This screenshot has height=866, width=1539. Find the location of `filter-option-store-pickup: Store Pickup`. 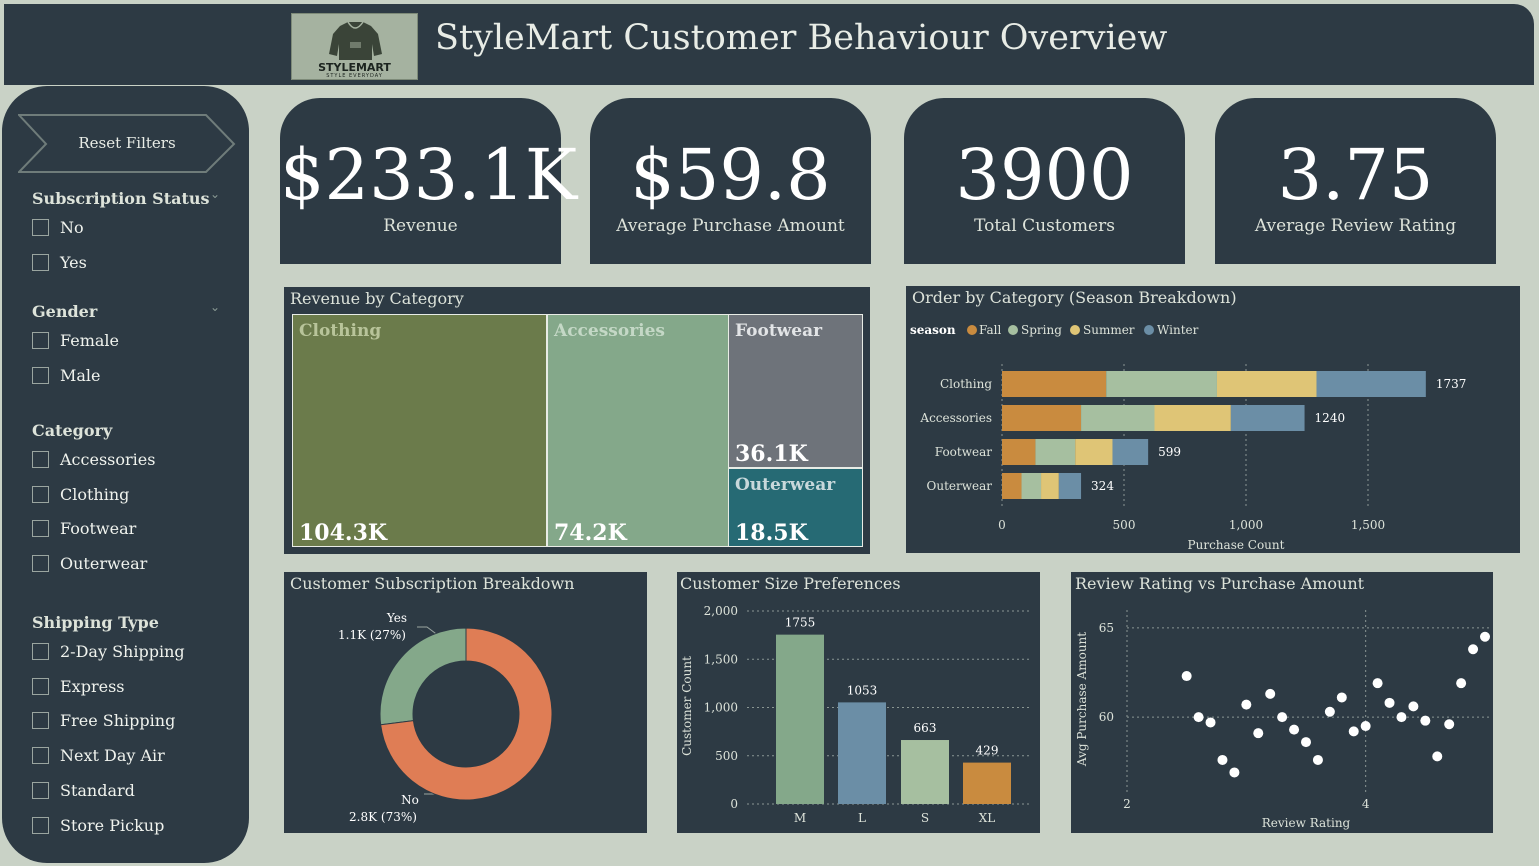

filter-option-store-pickup: Store Pickup is located at coordinates (98, 825).